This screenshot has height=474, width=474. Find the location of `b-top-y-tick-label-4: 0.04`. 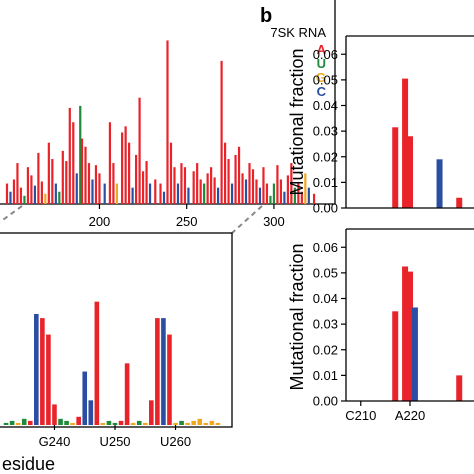

b-top-y-tick-label-4: 0.04 is located at coordinates (325, 105).